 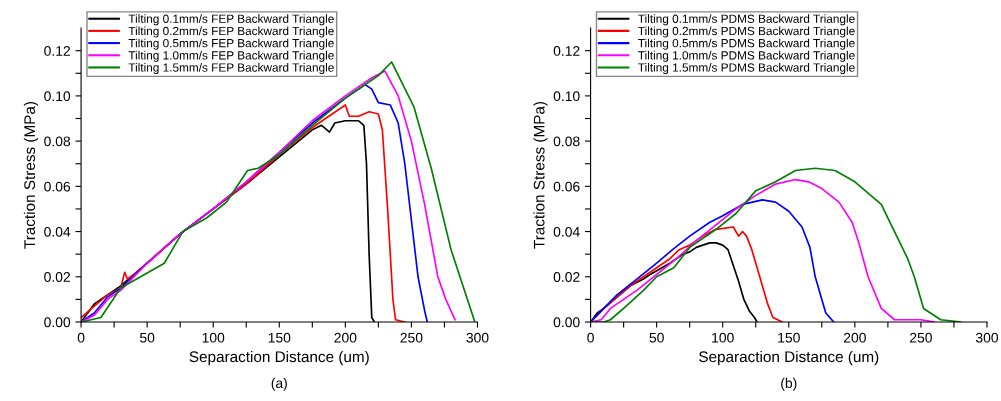 I want to click on legend-label: Tilting 1.0mm/s PDMS Backward Triangle, so click(x=746, y=56).